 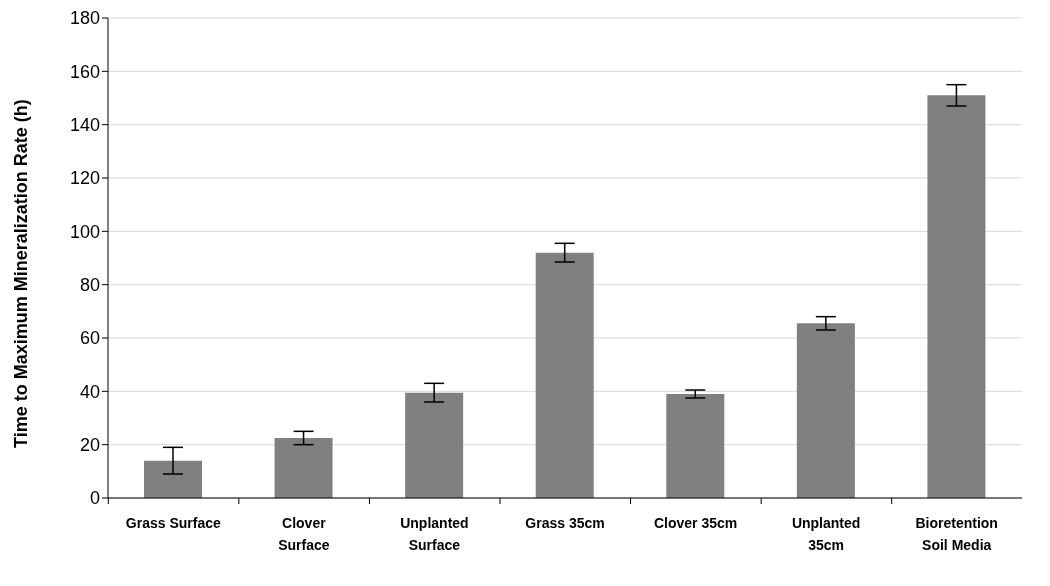 What do you see at coordinates (89, 285) in the screenshot?
I see `y-tick-label: 80` at bounding box center [89, 285].